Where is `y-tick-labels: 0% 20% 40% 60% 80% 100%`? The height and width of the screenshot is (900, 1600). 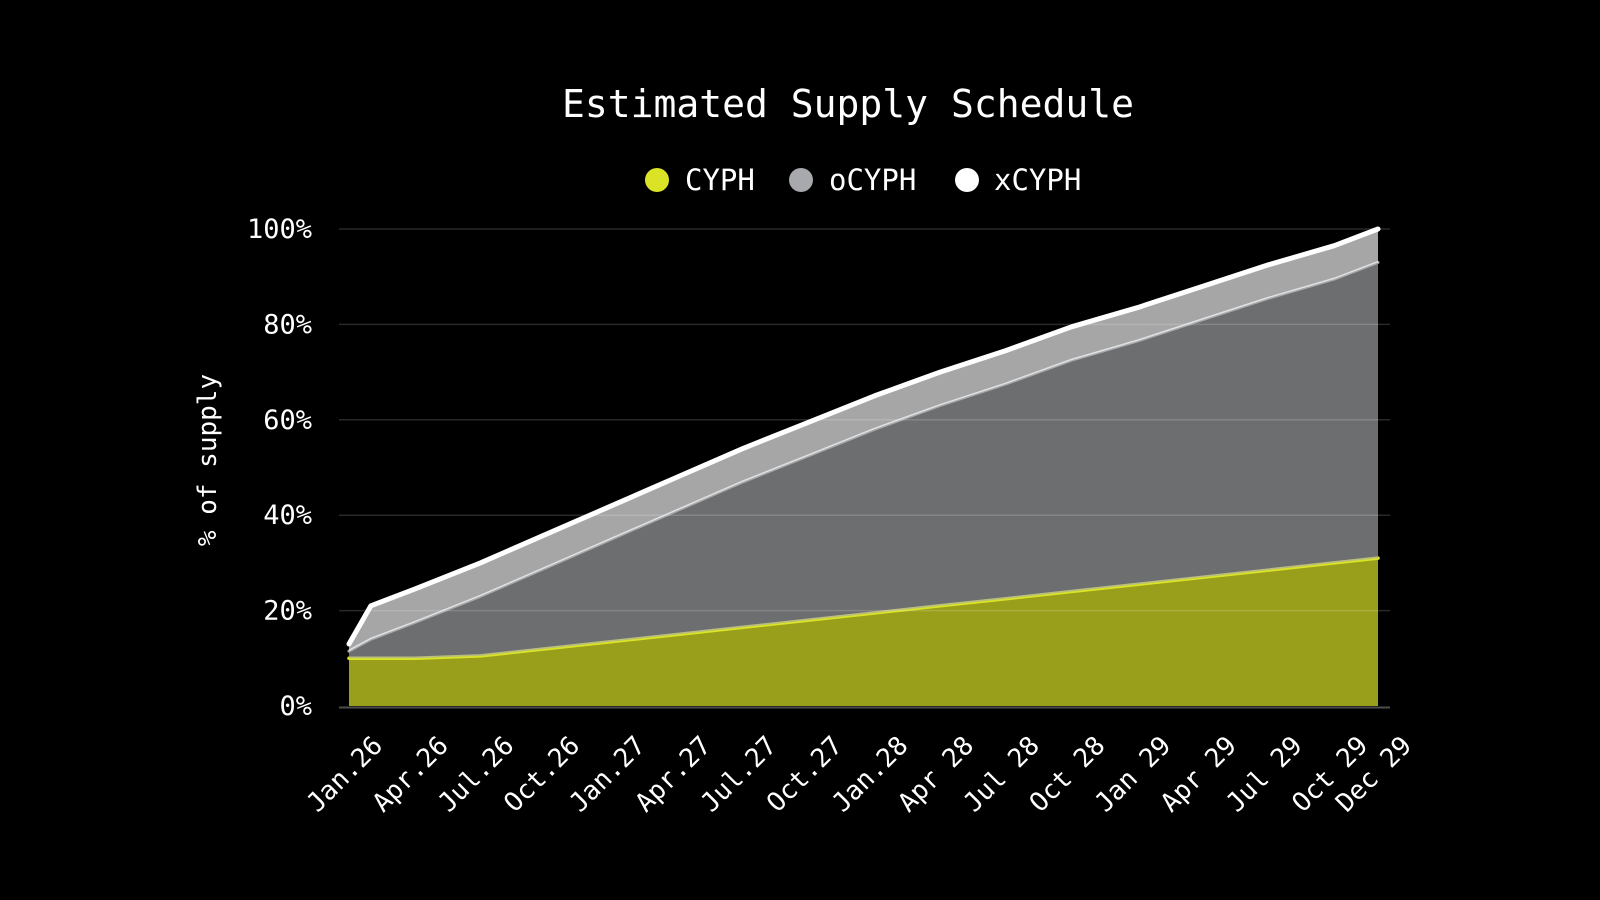 y-tick-labels: 0% 20% 40% 60% 80% 100% is located at coordinates (279, 468).